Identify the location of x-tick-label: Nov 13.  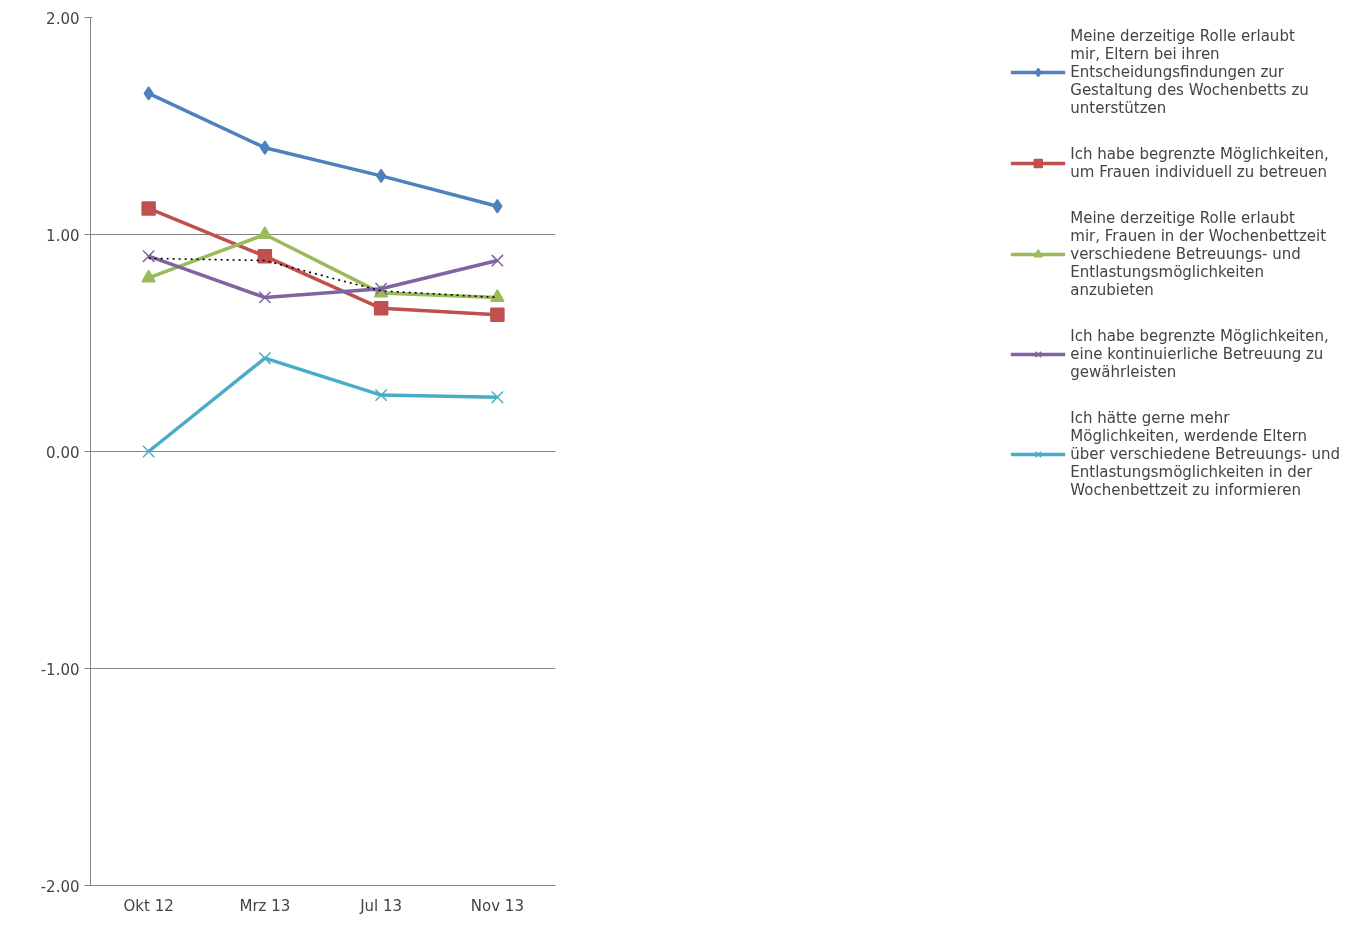
(497, 905).